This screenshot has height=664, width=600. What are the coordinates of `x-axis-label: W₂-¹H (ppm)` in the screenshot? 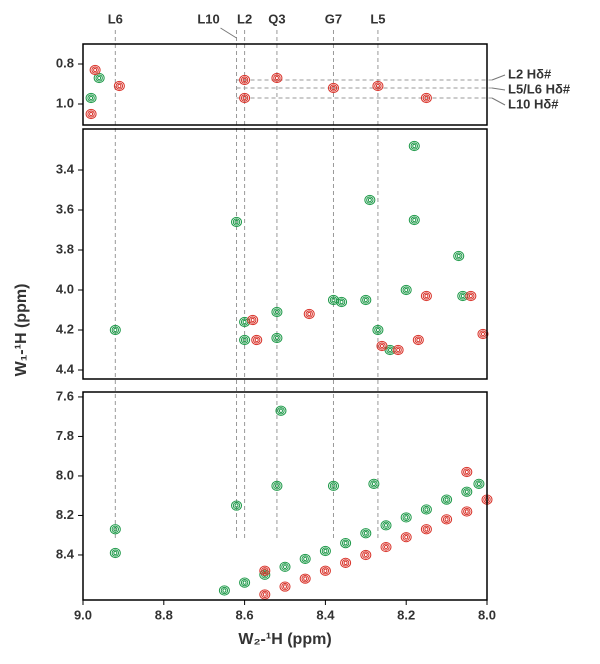 It's located at (284, 639).